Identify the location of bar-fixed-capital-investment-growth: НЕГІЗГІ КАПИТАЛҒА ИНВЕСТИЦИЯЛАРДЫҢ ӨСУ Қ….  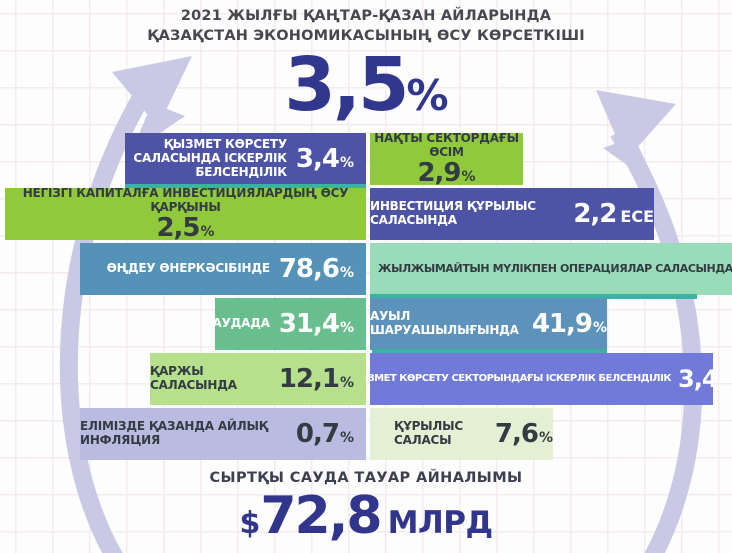
(185, 214).